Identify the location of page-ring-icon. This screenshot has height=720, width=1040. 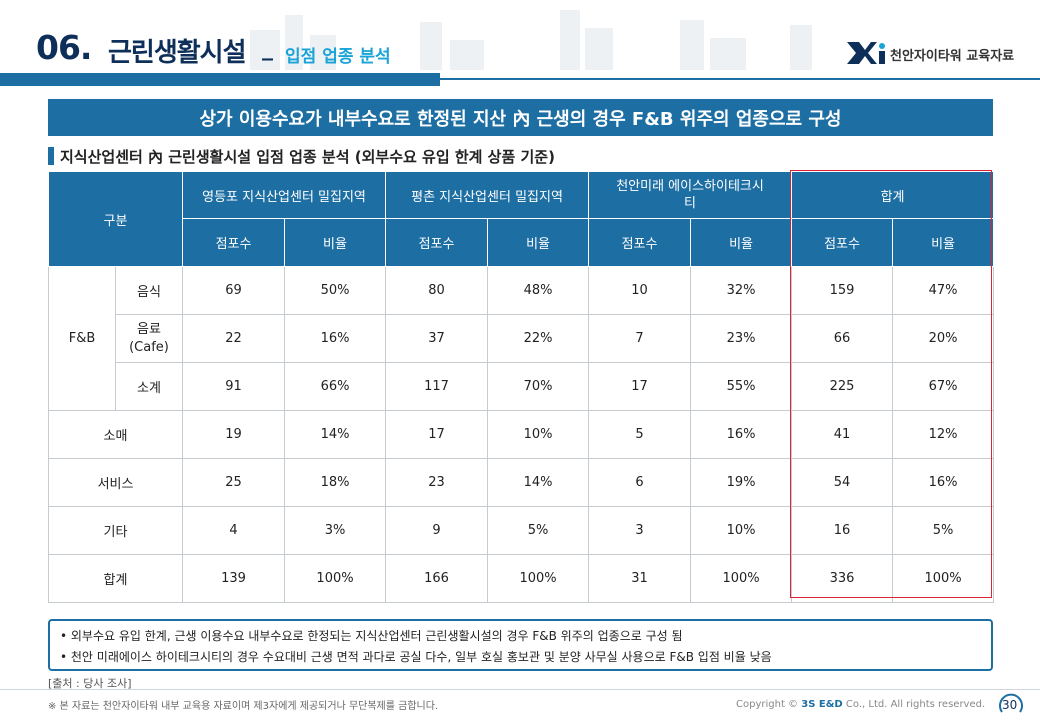
(1011, 703).